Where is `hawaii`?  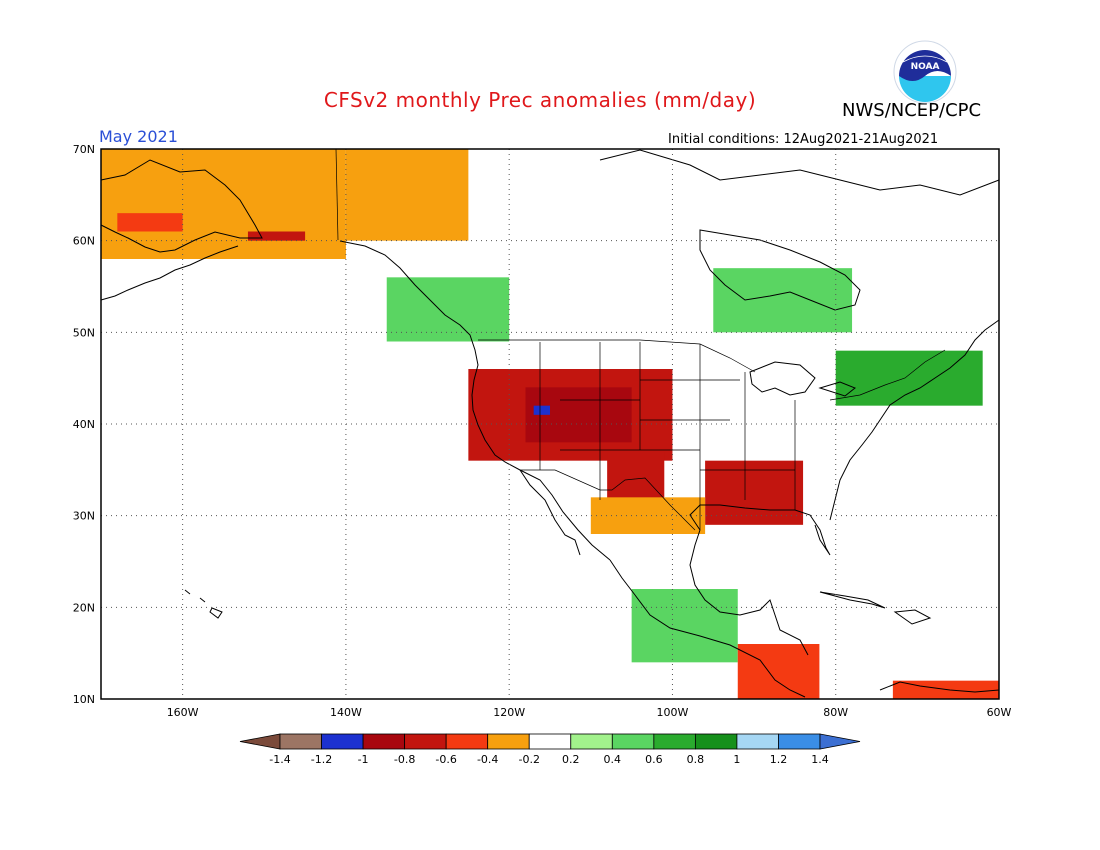
hawaii is located at coordinates (203, 604).